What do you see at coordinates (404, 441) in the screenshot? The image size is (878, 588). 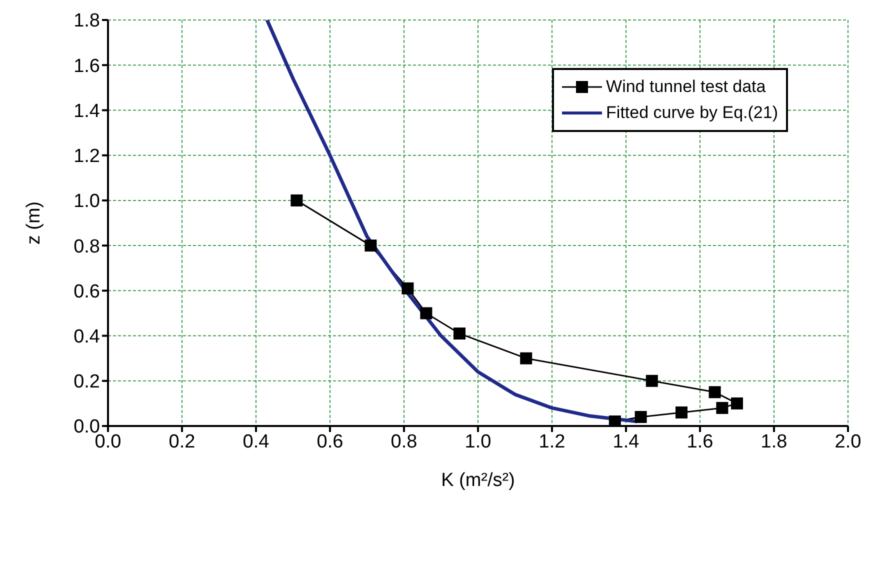 I see `x-tick-label: 0.8` at bounding box center [404, 441].